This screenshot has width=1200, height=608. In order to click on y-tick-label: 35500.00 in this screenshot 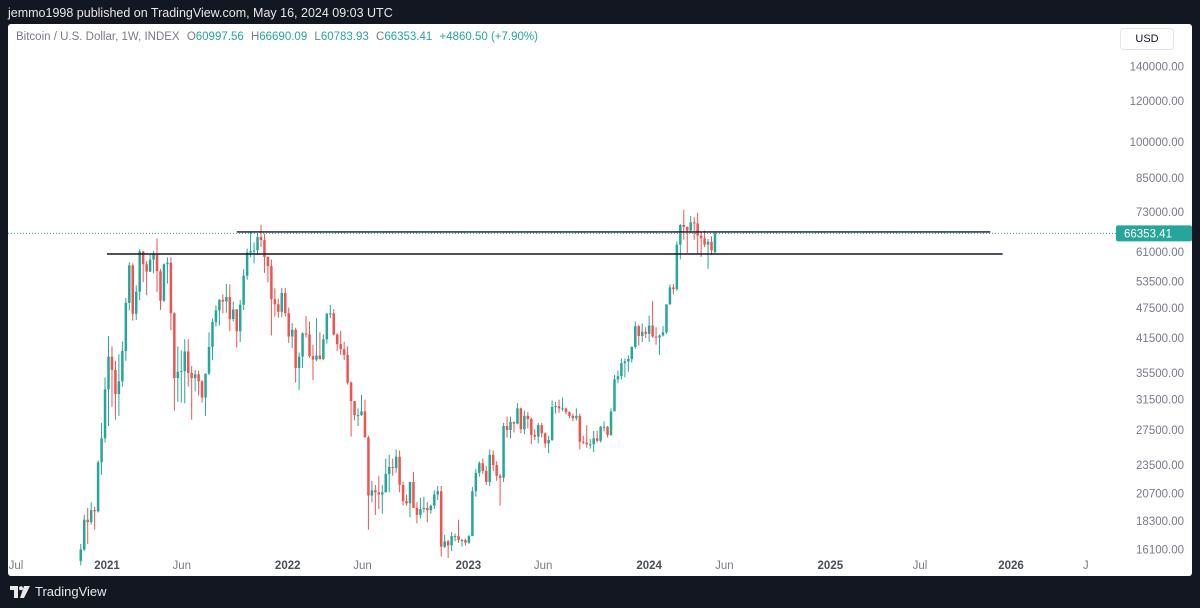, I will do `click(1160, 374)`.